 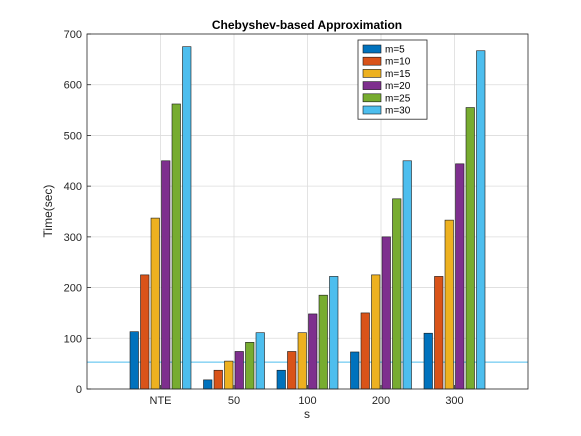 I want to click on bar-m25-NTE, so click(x=176, y=246).